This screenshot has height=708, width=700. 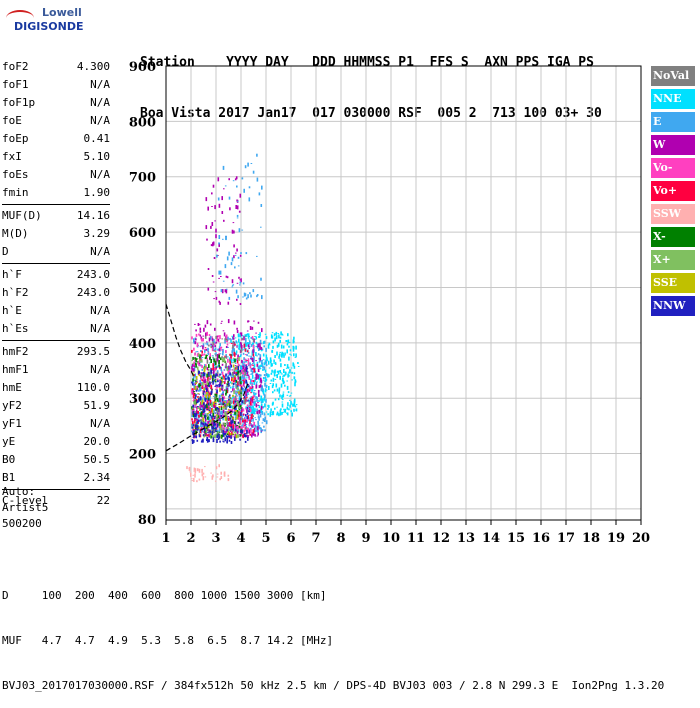 I want to click on param-label: MUF(D), so click(x=22, y=215).